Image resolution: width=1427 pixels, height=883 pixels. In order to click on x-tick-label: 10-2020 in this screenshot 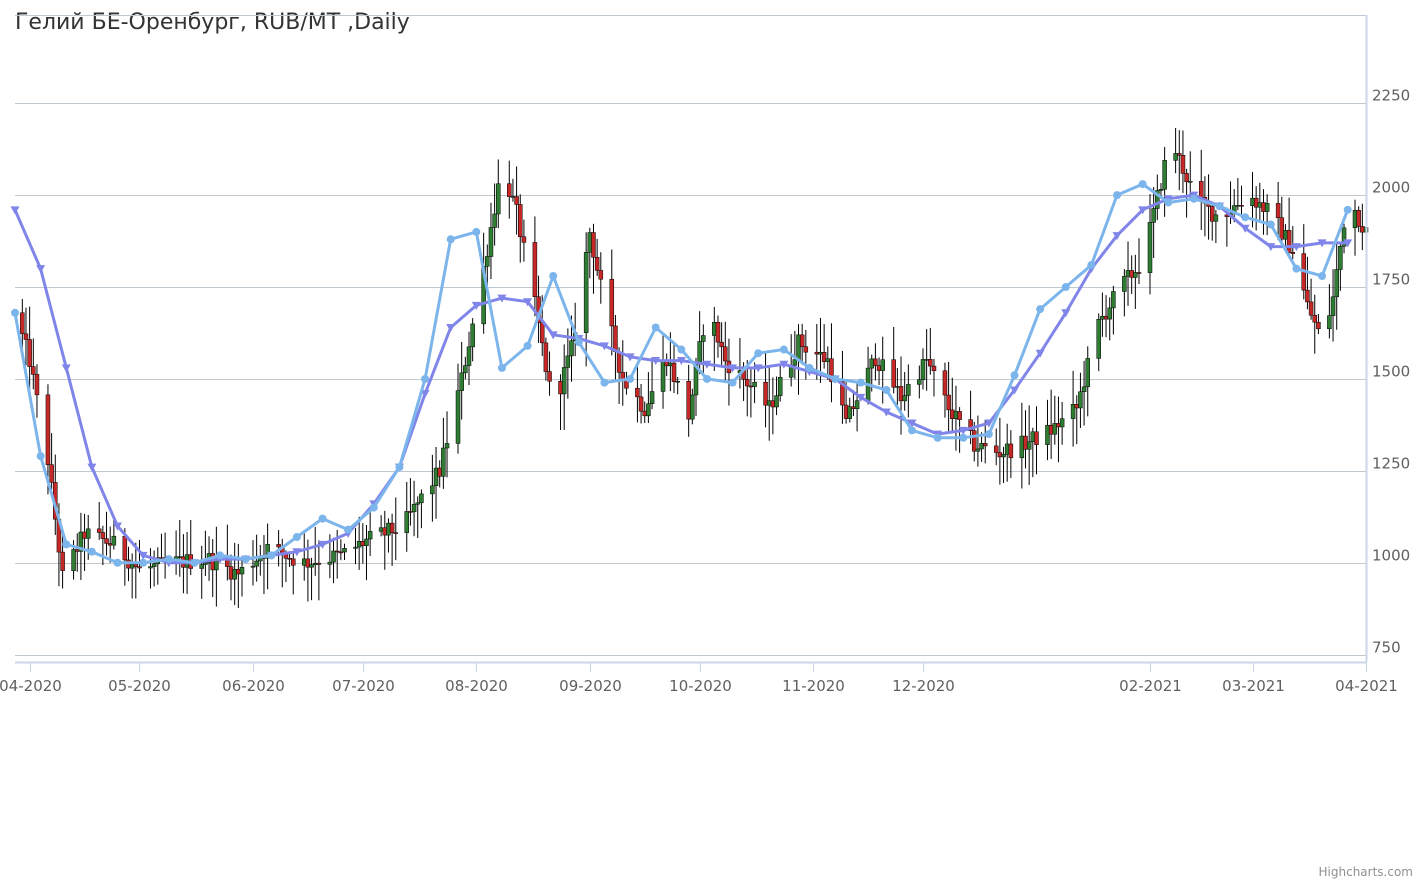, I will do `click(700, 686)`.